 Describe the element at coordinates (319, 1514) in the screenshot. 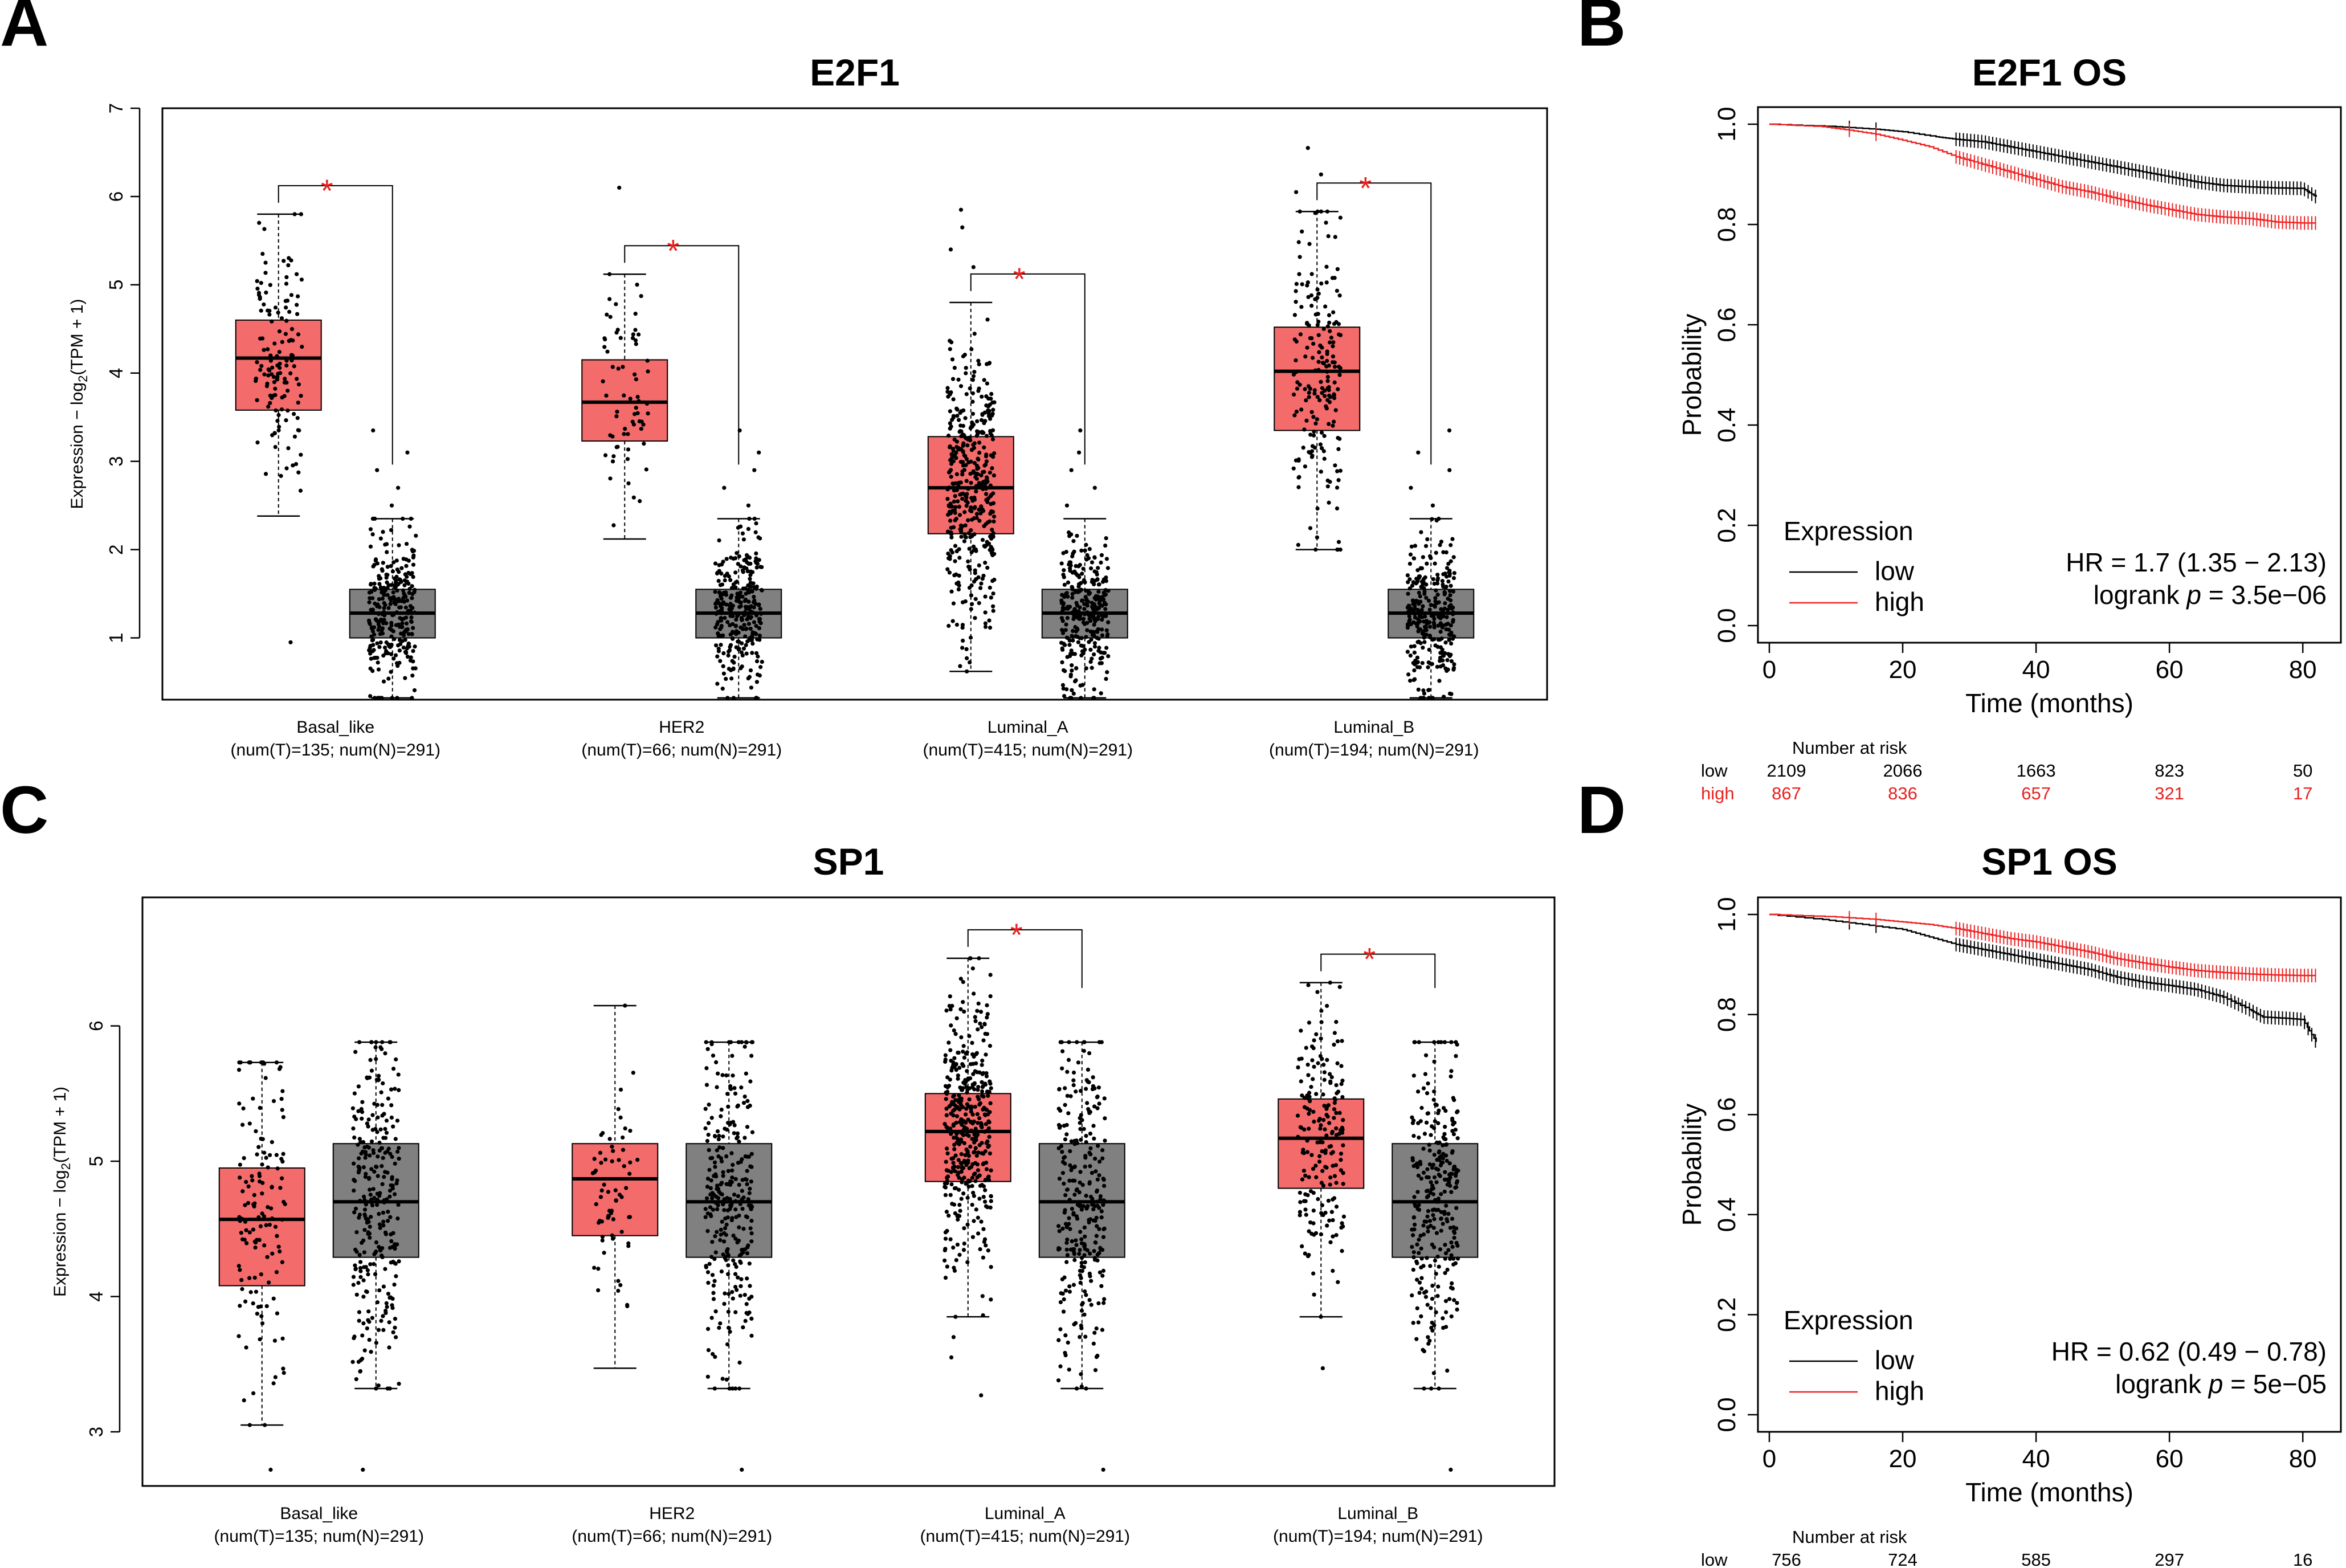

I see `category-label: Basal_like` at that location.